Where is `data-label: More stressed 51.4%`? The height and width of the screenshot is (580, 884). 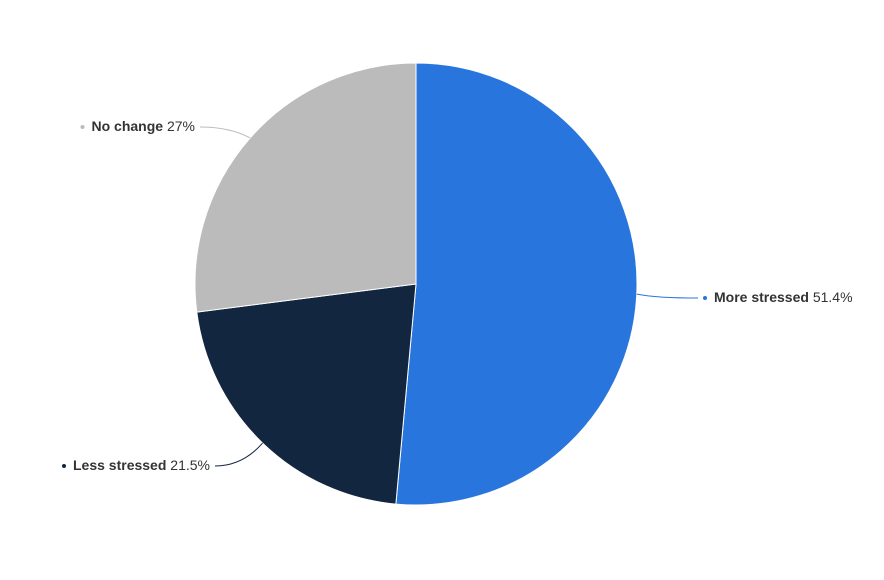
data-label: More stressed 51.4% is located at coordinates (783, 297).